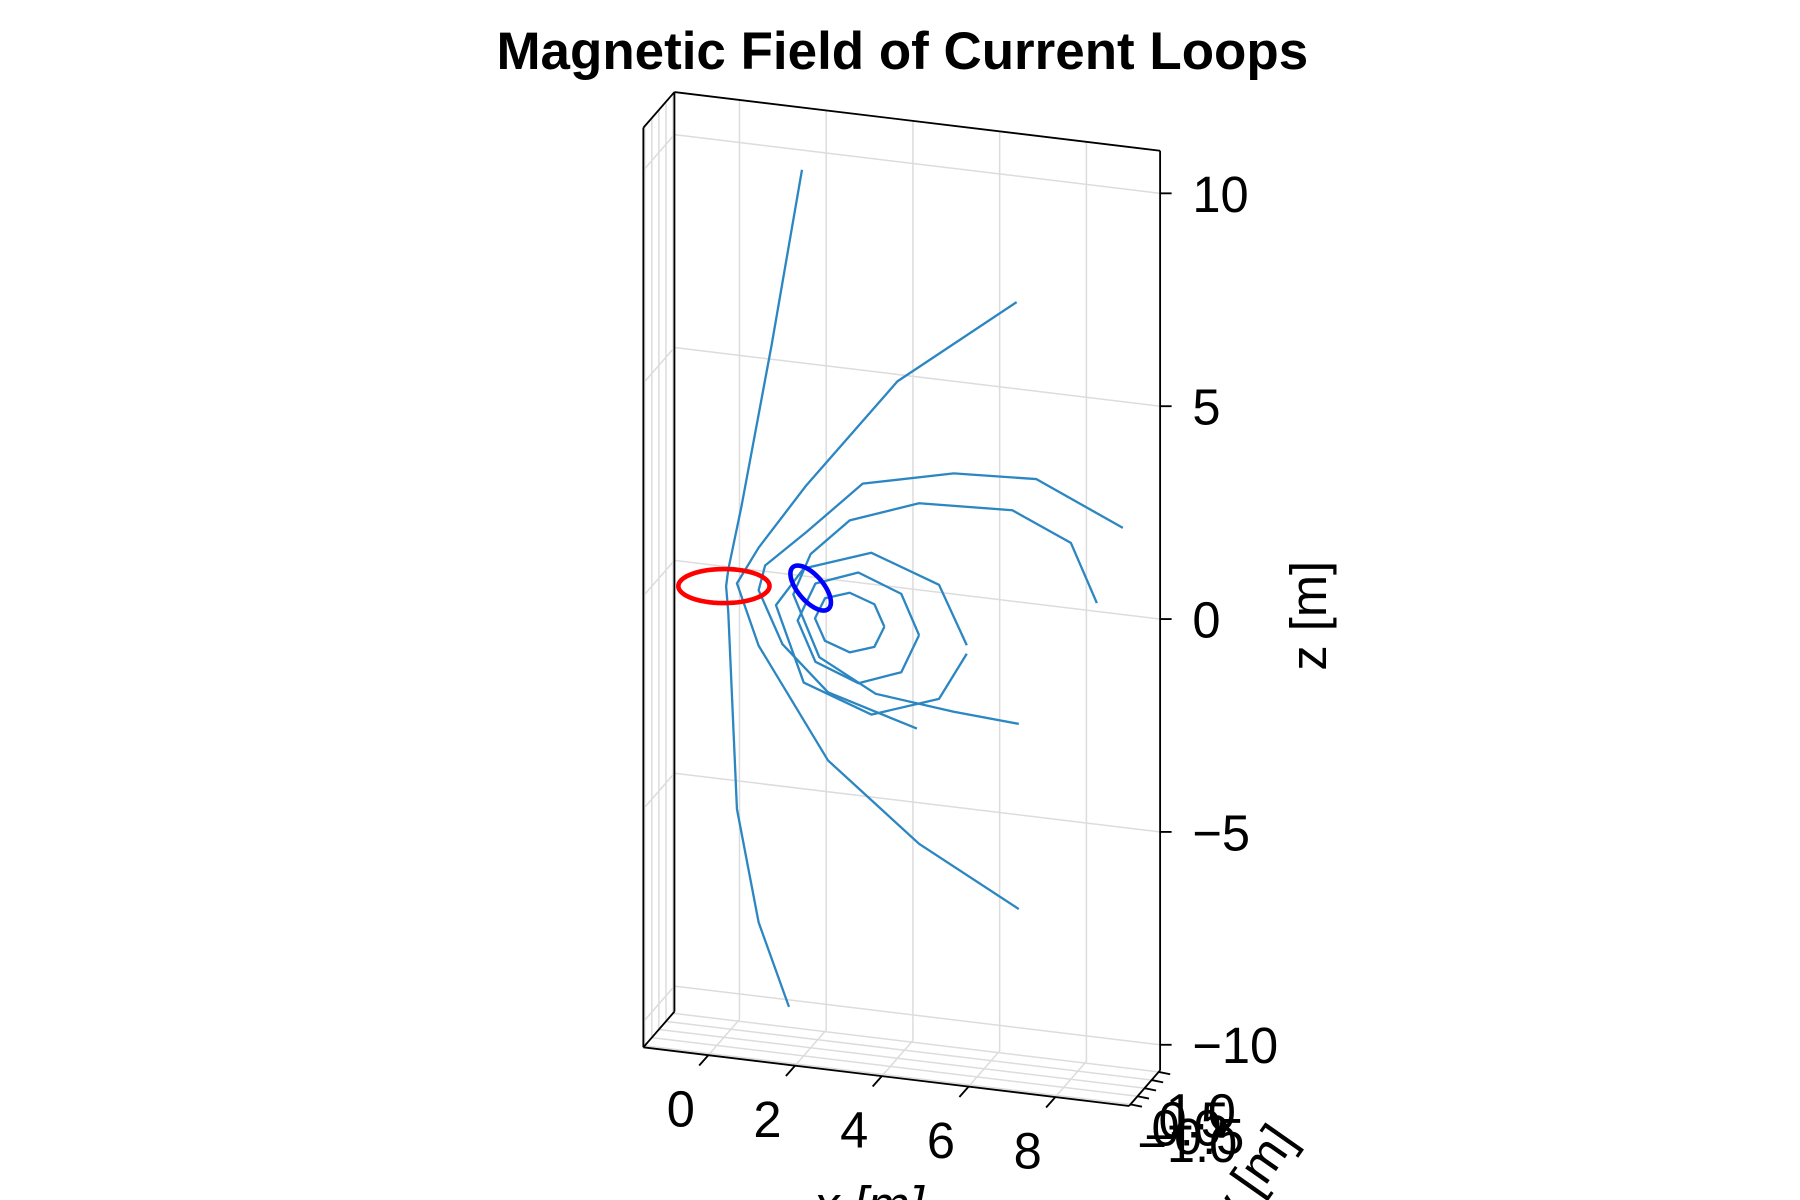 This screenshot has height=1200, width=1800. What do you see at coordinates (1028, 1150) in the screenshot?
I see `x-tick-label: 8` at bounding box center [1028, 1150].